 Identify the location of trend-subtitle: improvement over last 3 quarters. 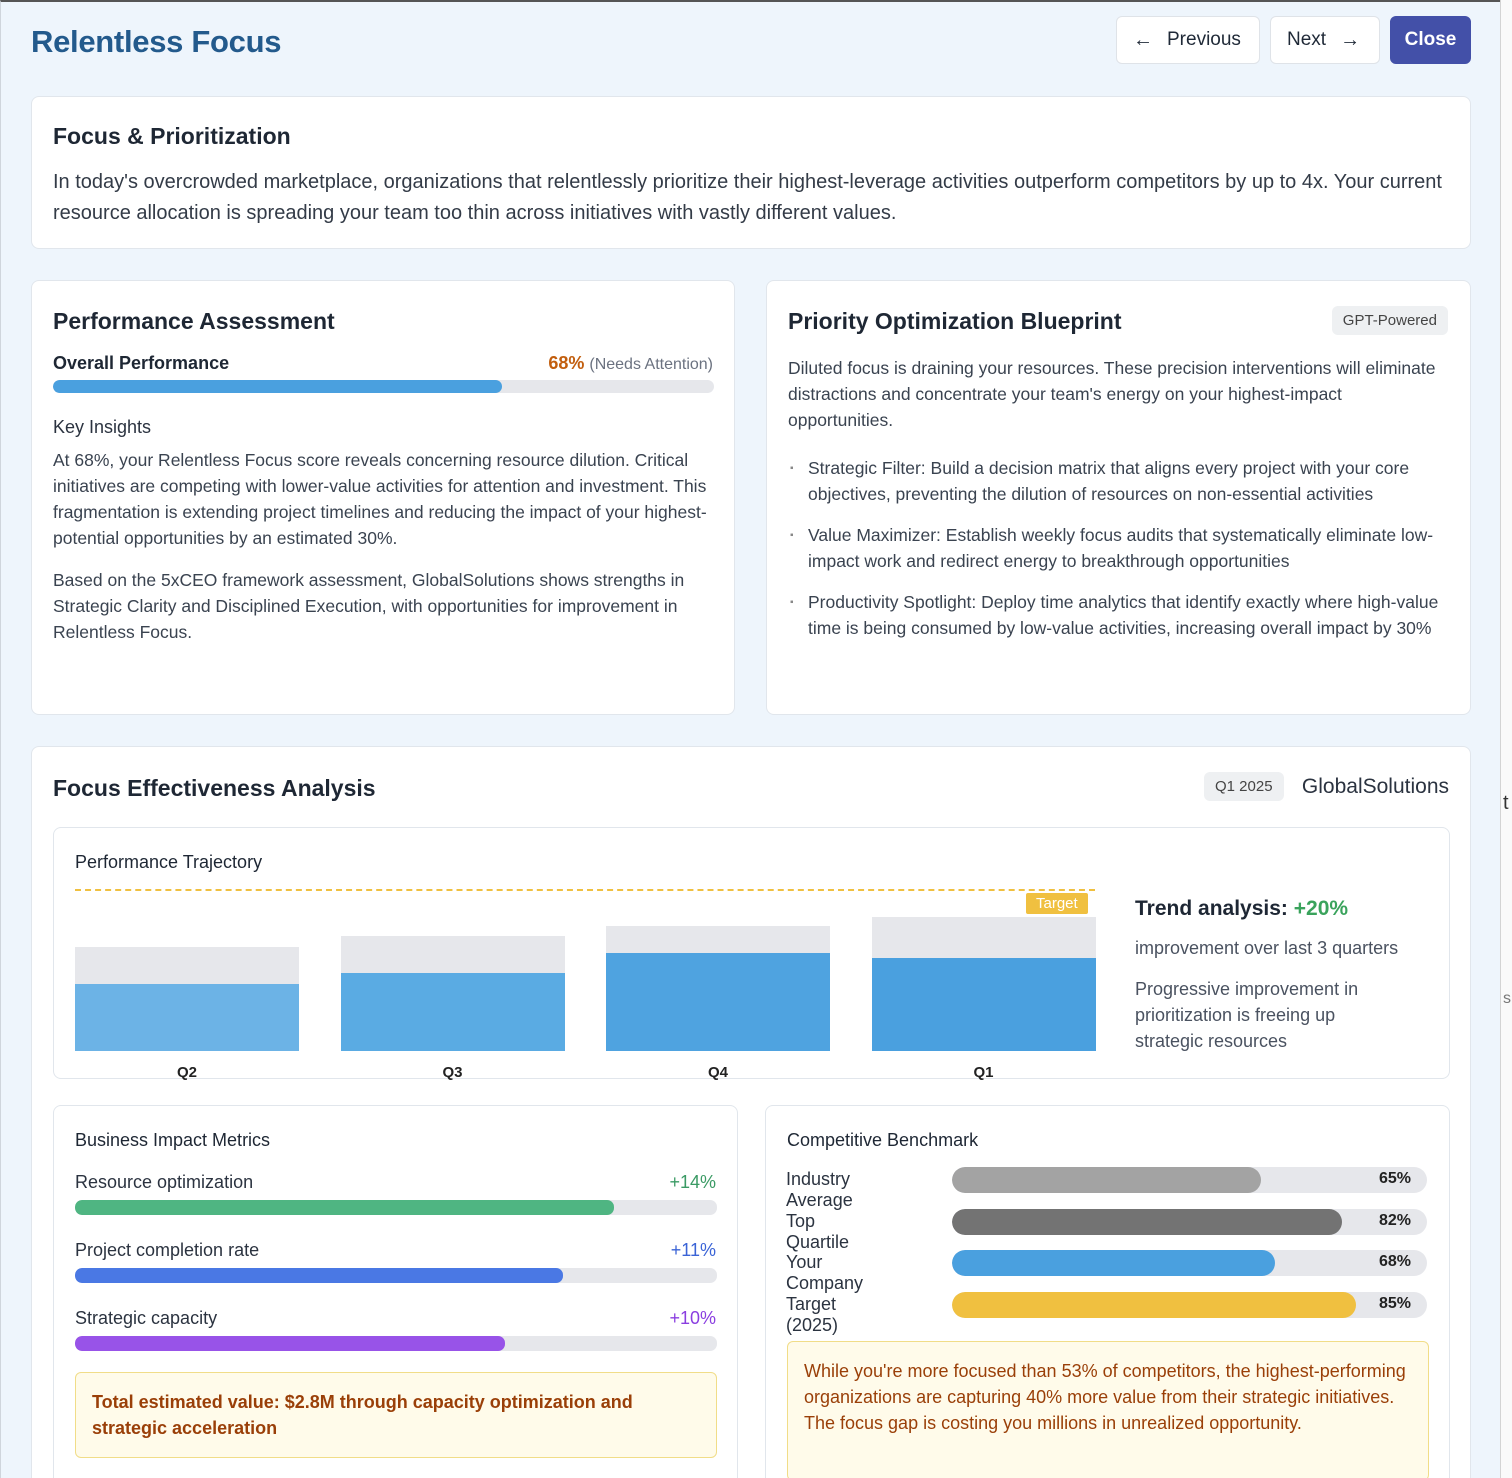
(1267, 948).